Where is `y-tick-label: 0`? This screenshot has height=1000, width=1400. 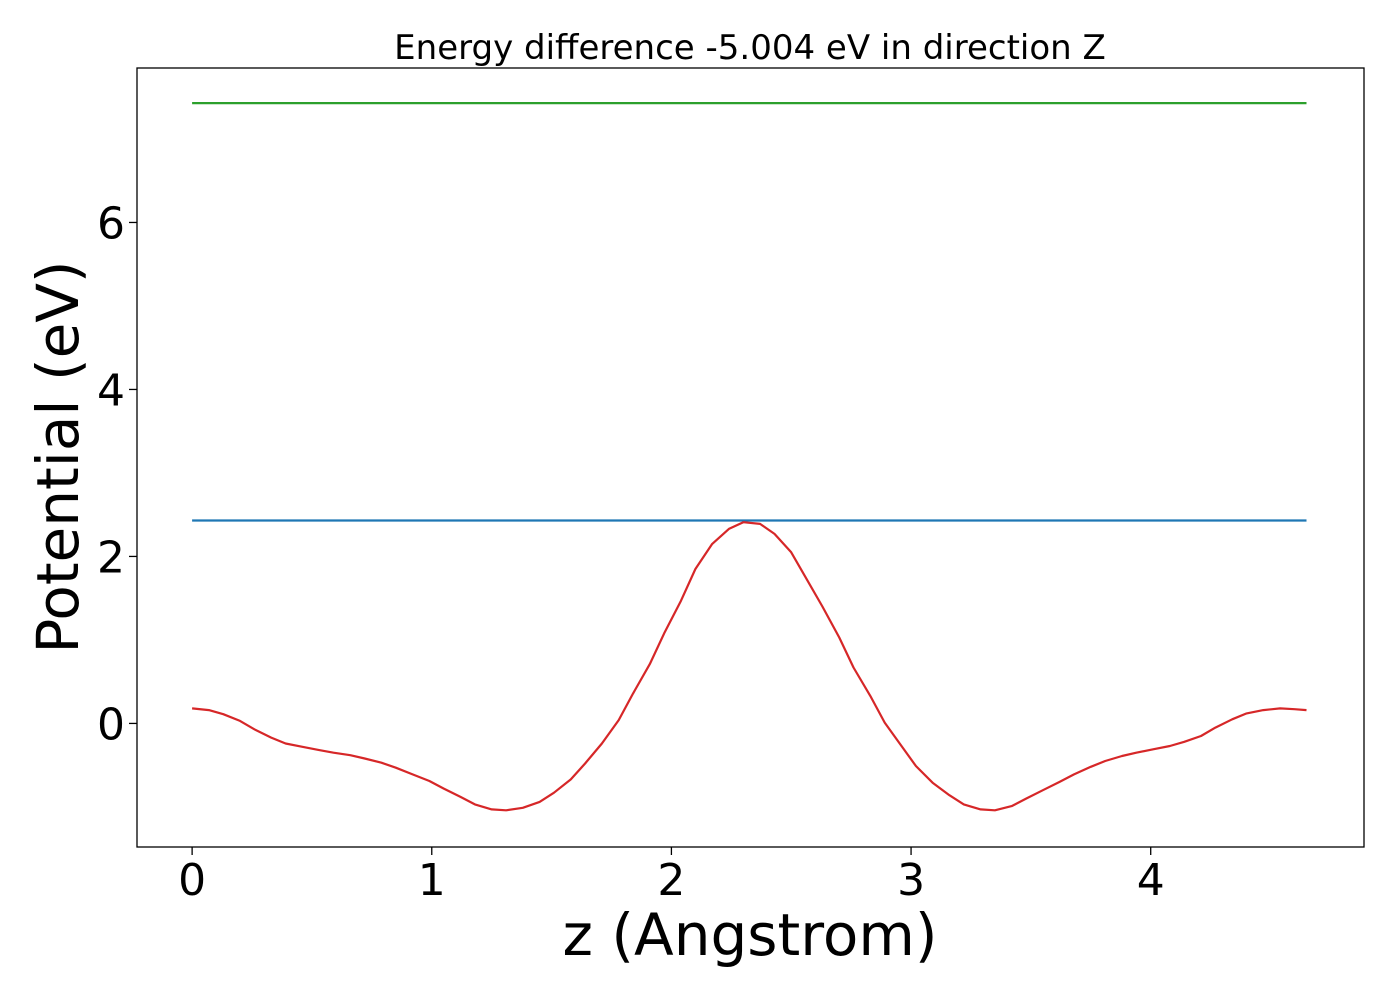 y-tick-label: 0 is located at coordinates (111, 724).